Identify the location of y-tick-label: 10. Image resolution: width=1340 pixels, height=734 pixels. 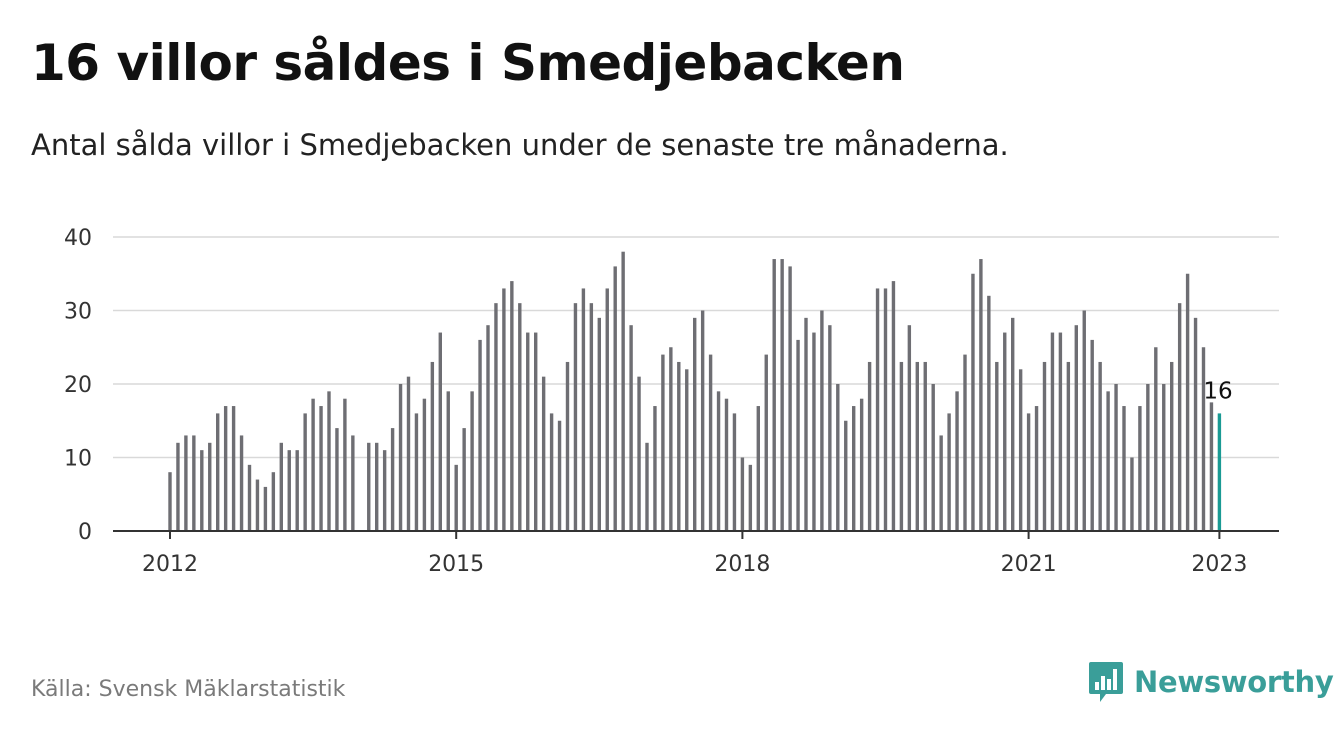
(78, 459).